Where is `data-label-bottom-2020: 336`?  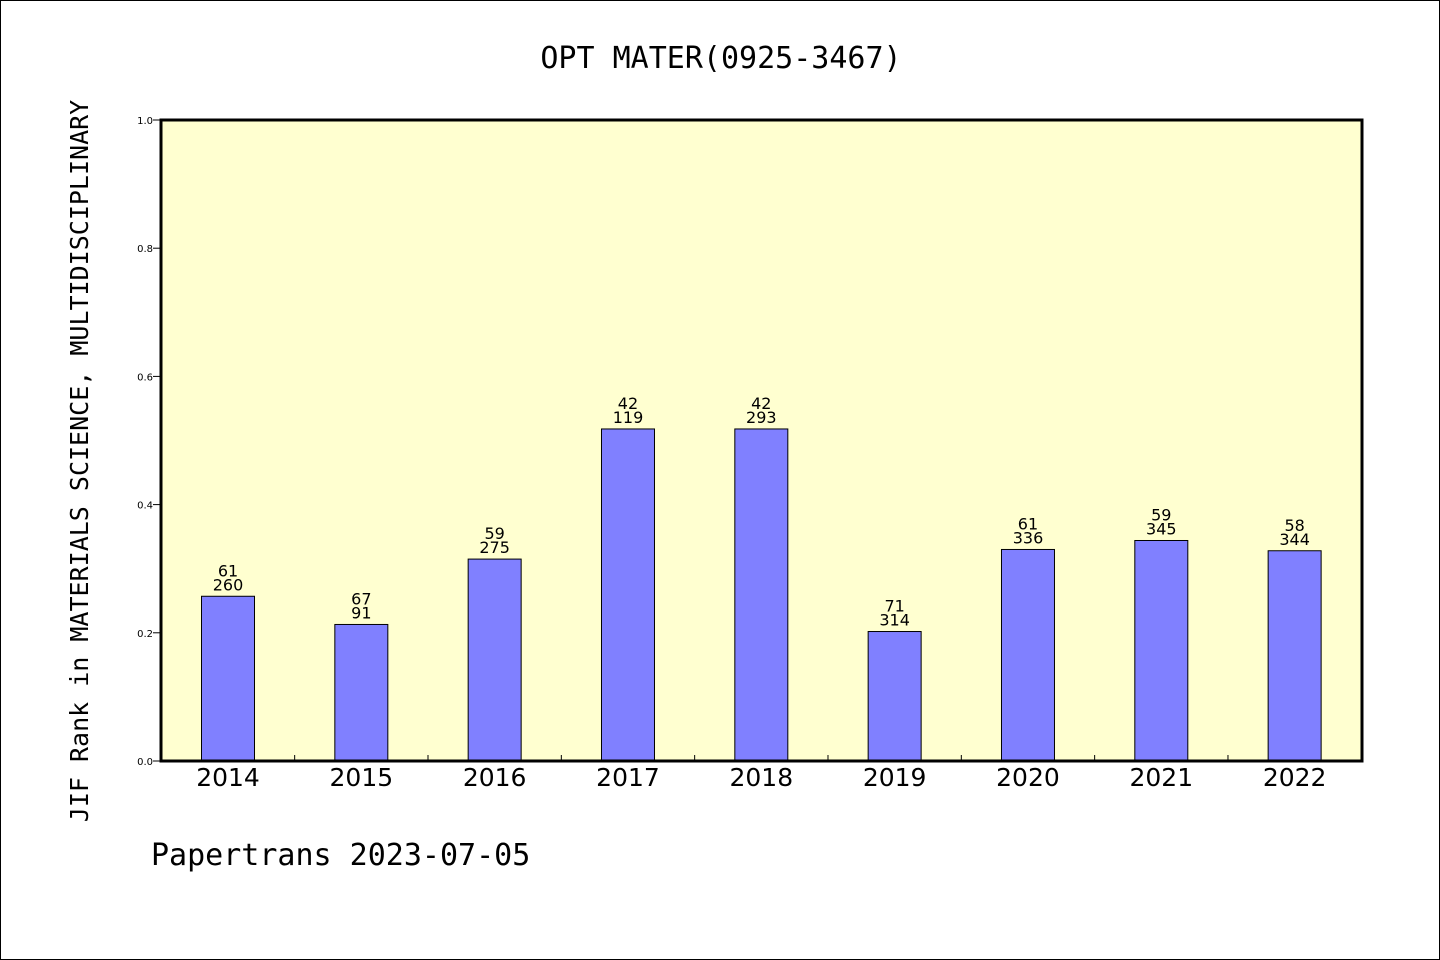
data-label-bottom-2020: 336 is located at coordinates (1028, 537).